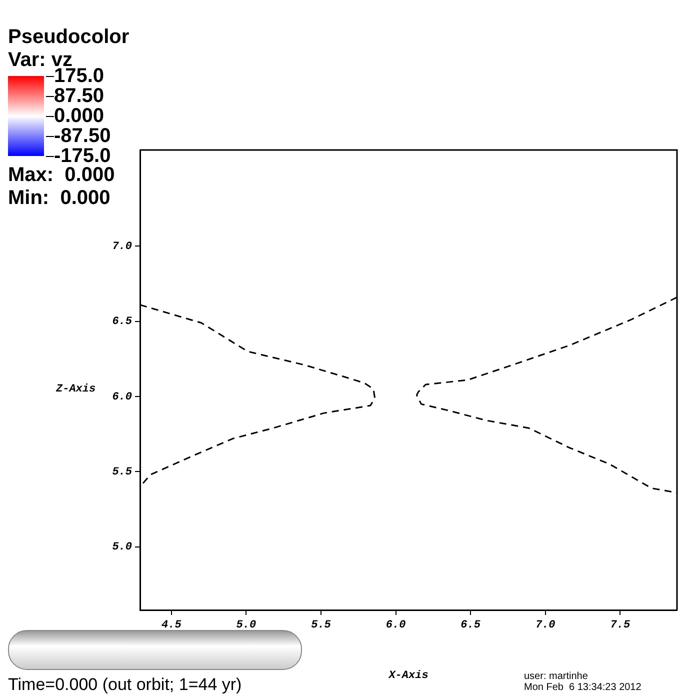 The height and width of the screenshot is (700, 700). What do you see at coordinates (82, 136) in the screenshot?
I see `color-bar-label: -87.50` at bounding box center [82, 136].